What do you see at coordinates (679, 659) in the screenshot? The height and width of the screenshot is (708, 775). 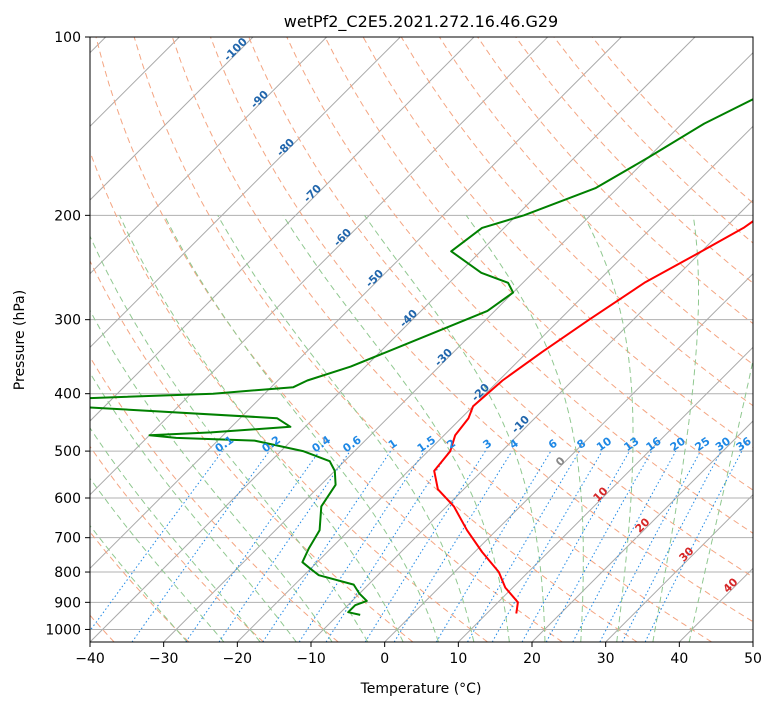 I see `x-tick-label: 40` at bounding box center [679, 659].